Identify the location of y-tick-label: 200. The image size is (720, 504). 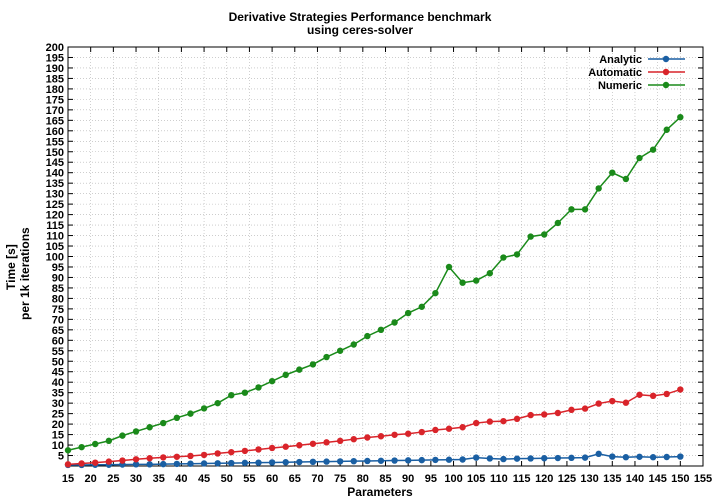
(55, 48).